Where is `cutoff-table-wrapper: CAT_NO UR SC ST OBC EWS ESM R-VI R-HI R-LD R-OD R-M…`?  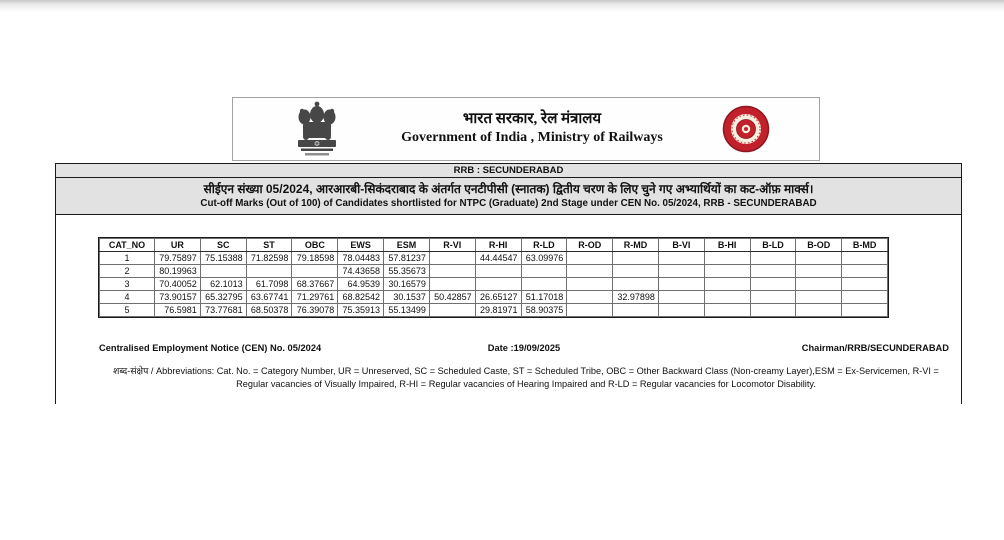 cutoff-table-wrapper: CAT_NO UR SC ST OBC EWS ESM R-VI R-HI R-LD R-OD R-M… is located at coordinates (493, 277).